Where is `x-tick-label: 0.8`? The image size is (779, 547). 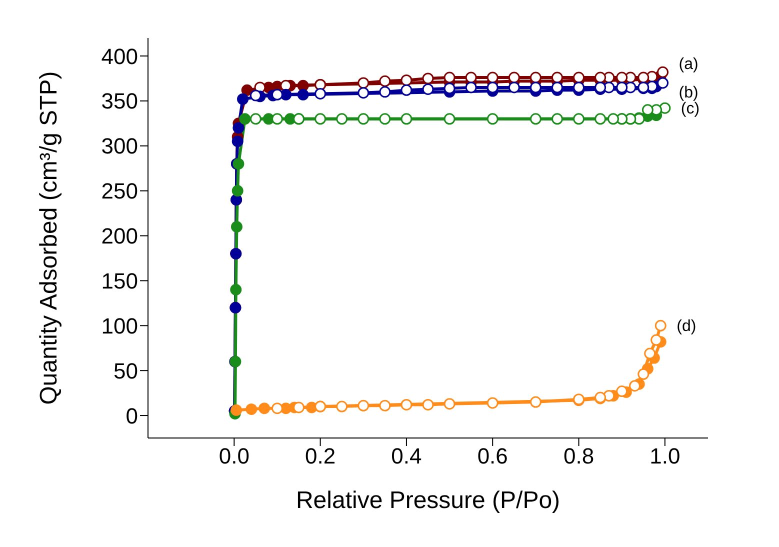
x-tick-label: 0.8 is located at coordinates (578, 456).